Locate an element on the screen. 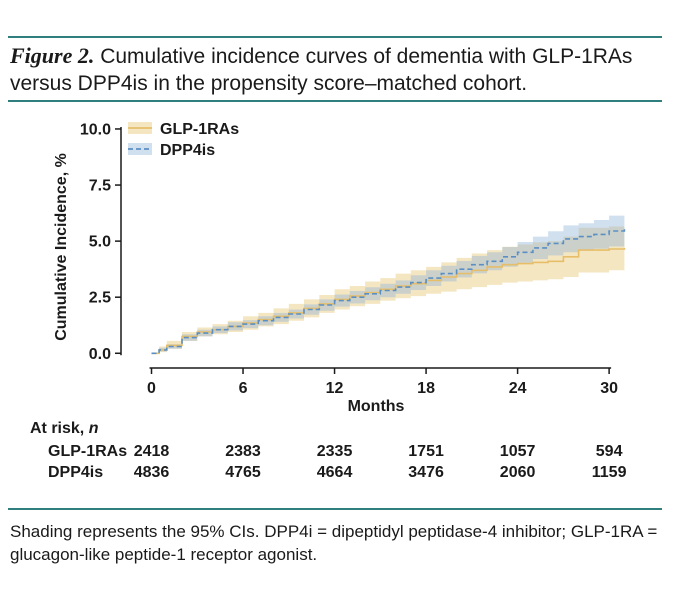 This screenshot has height=596, width=680. dpp4is-risk-value: 4836 is located at coordinates (152, 472).